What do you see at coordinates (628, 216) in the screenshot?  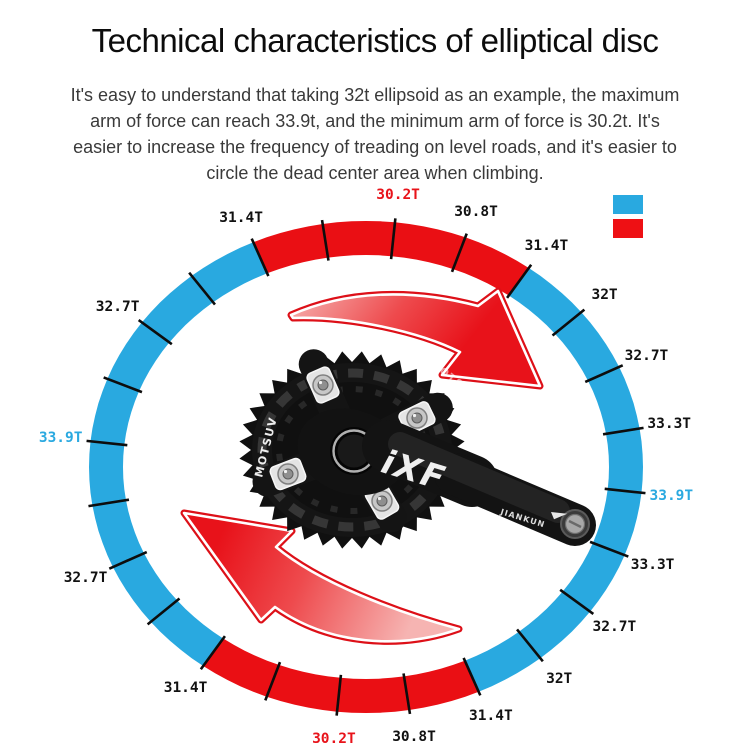 I see `color-legend` at bounding box center [628, 216].